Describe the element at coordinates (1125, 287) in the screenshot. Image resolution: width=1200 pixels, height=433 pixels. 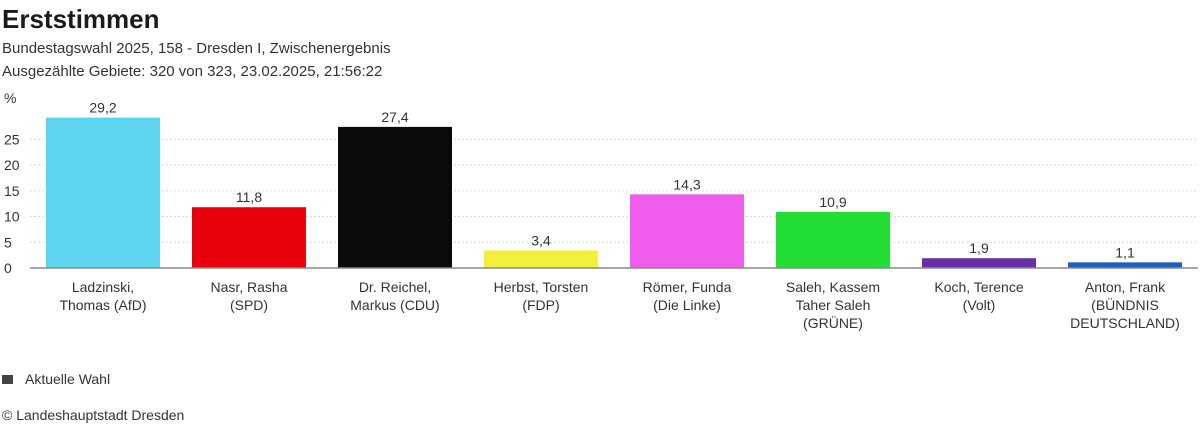
I see `category-label-7-line-0: Anton, Frank` at that location.